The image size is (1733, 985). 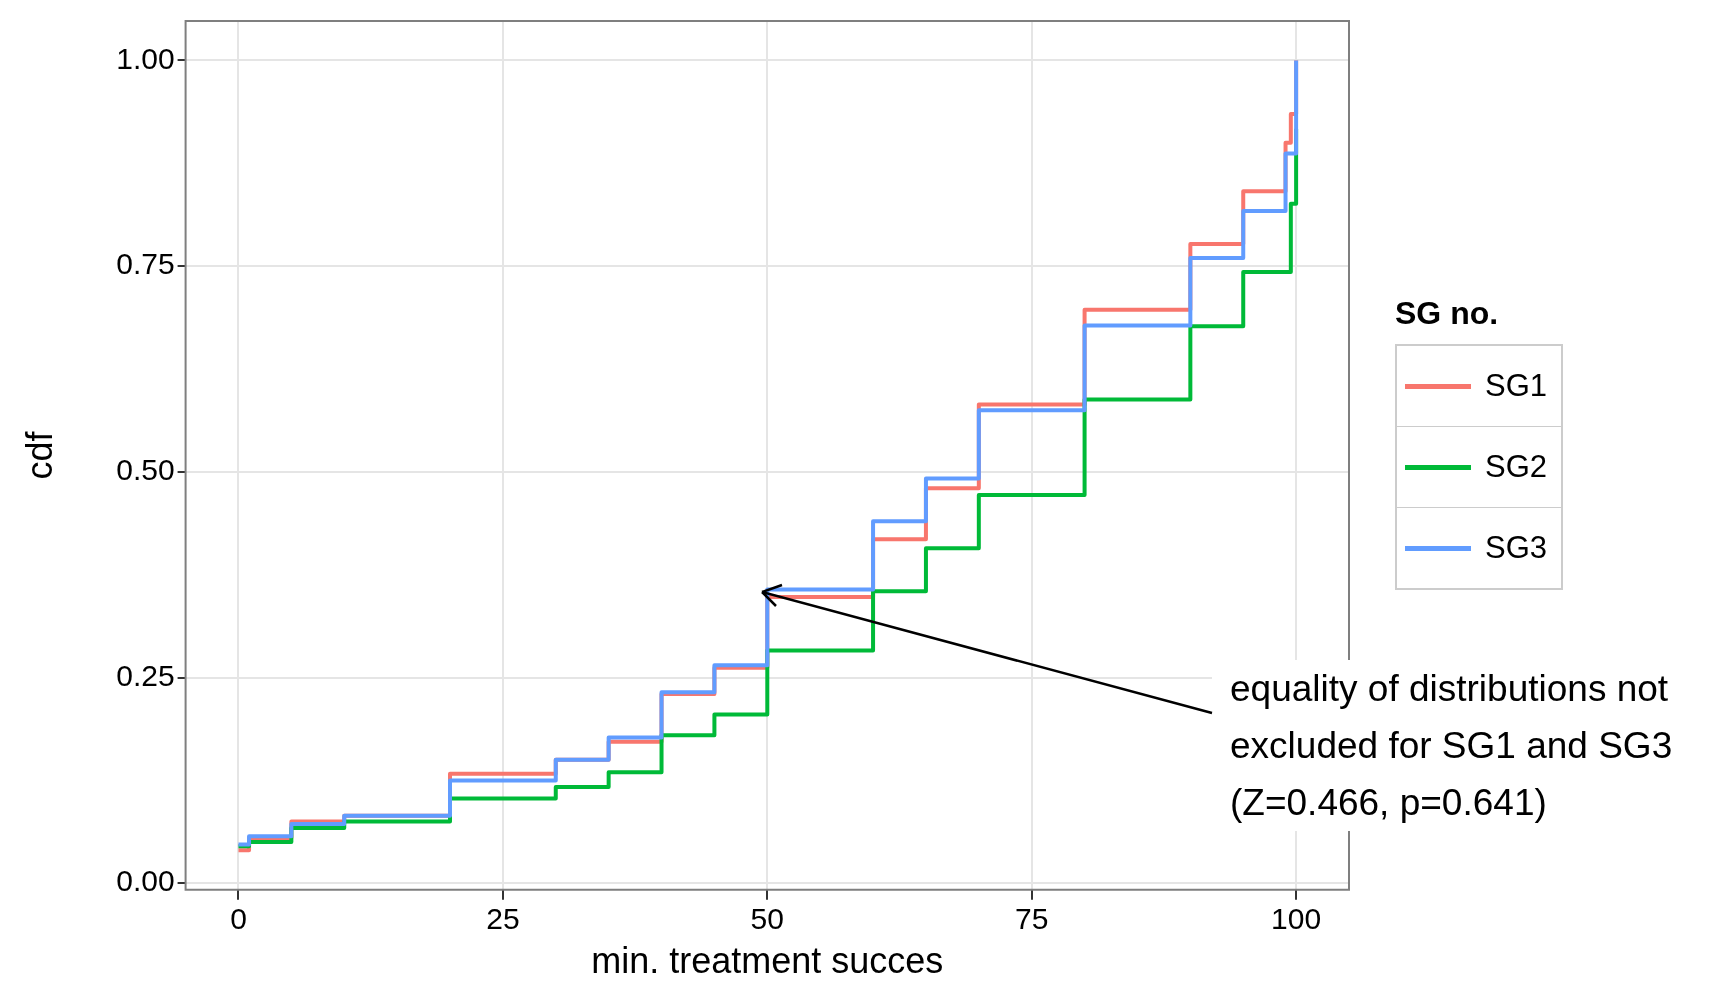 I want to click on x-tick-label: 50, so click(x=767, y=919).